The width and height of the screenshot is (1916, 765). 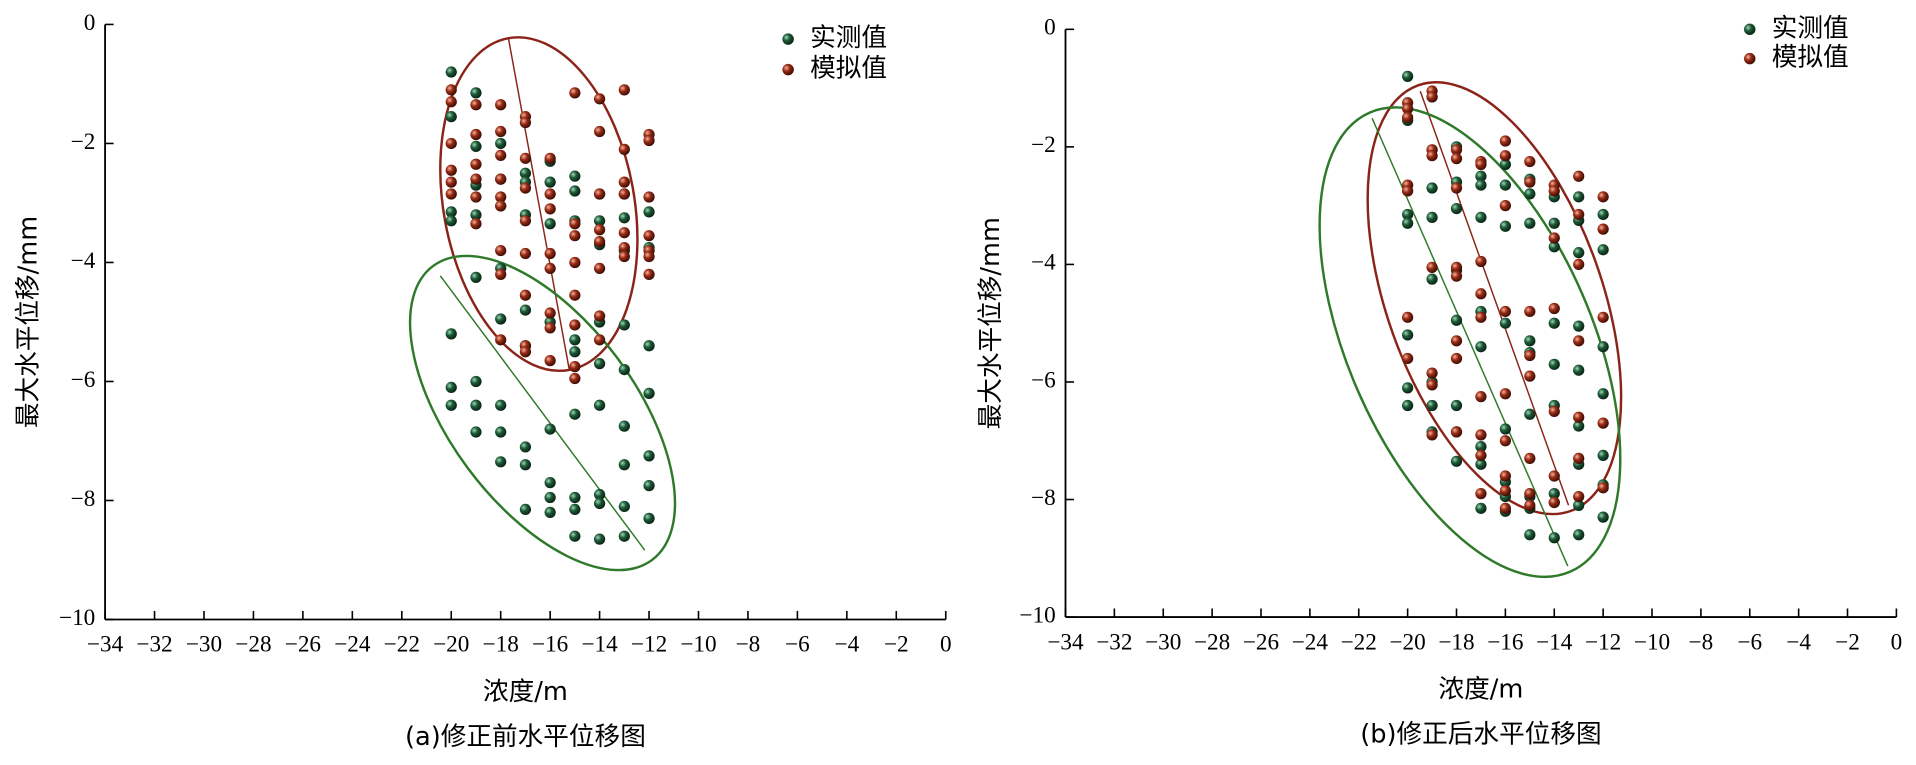 I want to click on x-tick-label: −28, so click(x=1212, y=642).